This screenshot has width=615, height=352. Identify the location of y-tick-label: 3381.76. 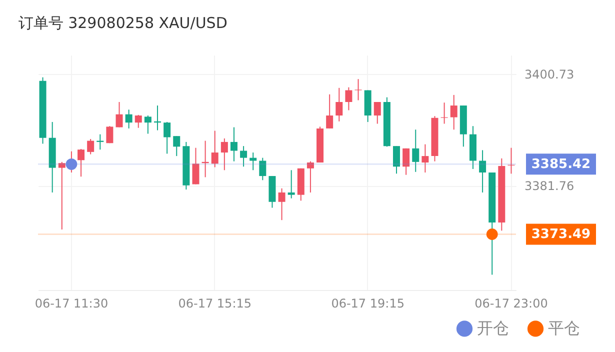
(549, 186).